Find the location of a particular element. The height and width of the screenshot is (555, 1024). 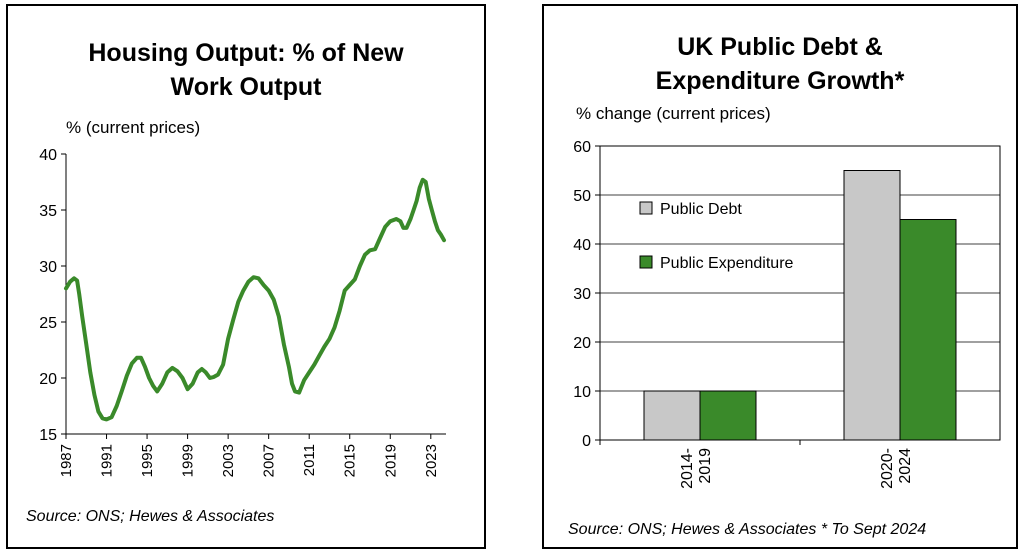

y-tick-label: 10 is located at coordinates (582, 392).